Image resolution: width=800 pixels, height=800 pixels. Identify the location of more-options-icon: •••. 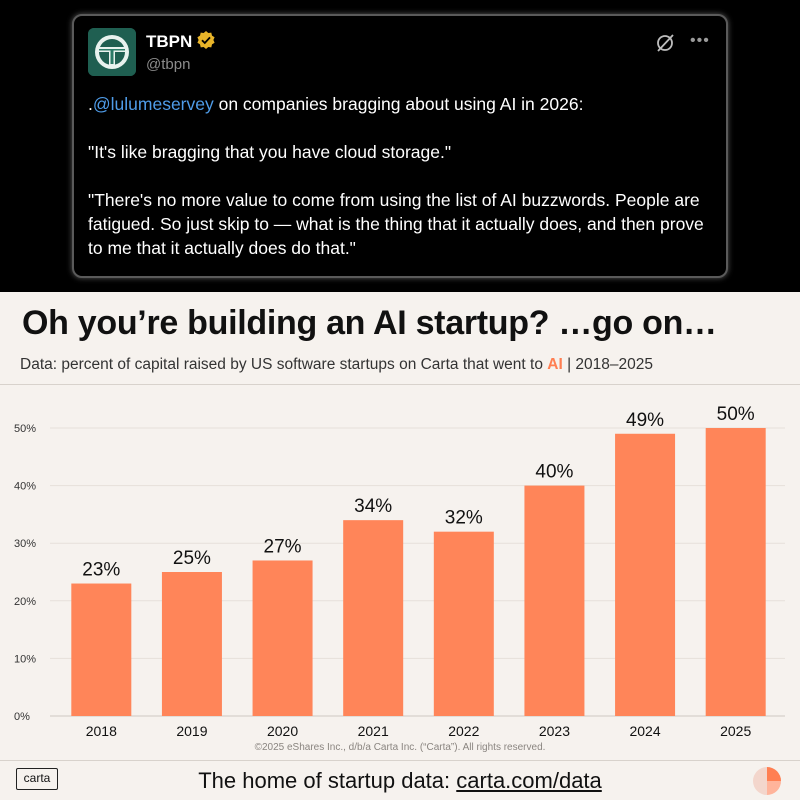
(700, 40).